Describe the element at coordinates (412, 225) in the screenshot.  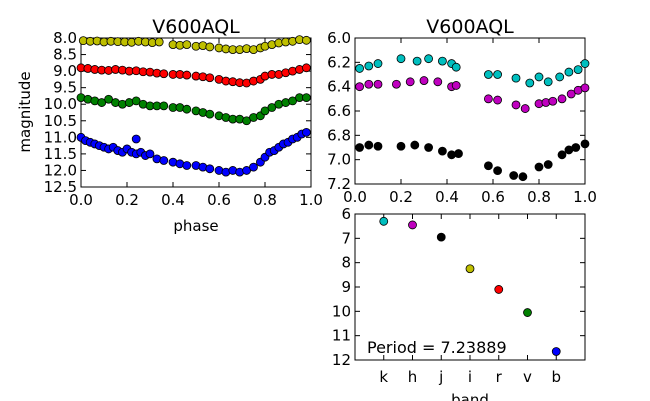
I see `band-point-h` at that location.